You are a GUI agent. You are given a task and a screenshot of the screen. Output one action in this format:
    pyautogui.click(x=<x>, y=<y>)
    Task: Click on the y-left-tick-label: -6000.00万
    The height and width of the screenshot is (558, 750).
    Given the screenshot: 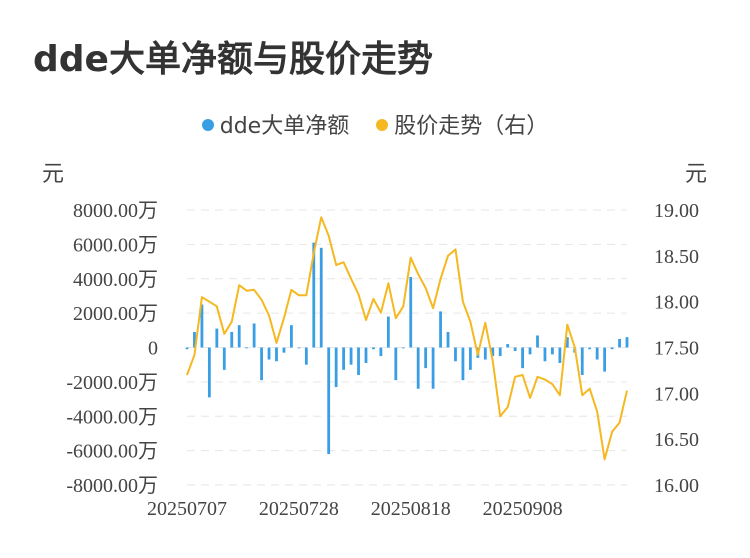 What is the action you would take?
    pyautogui.click(x=112, y=452)
    